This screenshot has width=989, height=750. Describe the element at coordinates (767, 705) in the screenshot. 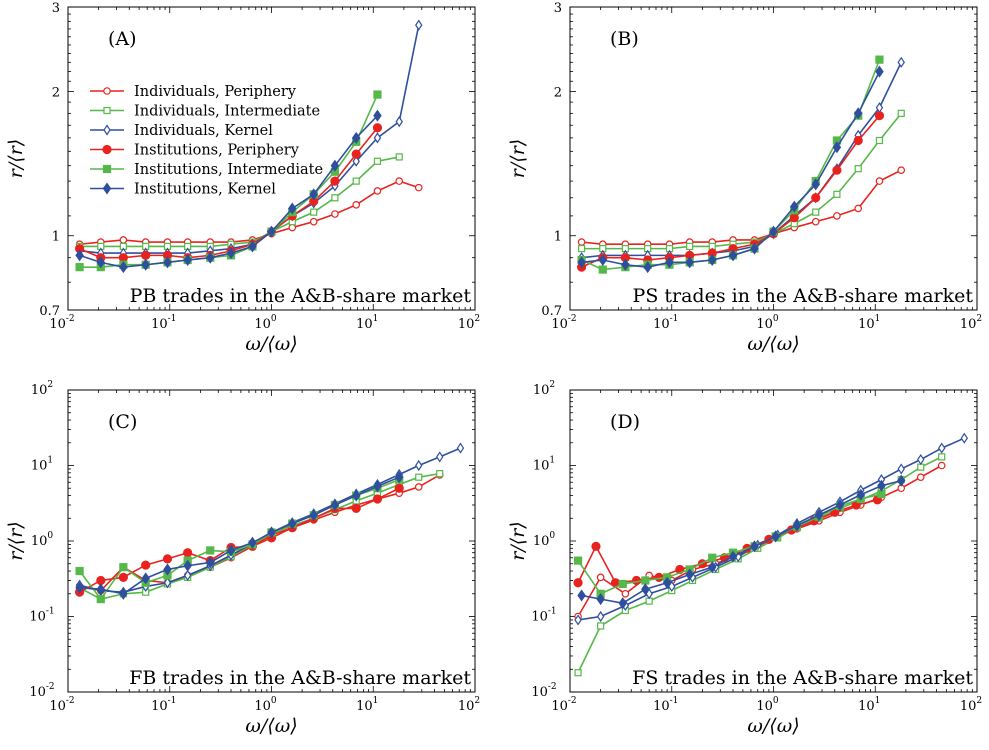

I see `x-tick-label: 10⁰` at that location.